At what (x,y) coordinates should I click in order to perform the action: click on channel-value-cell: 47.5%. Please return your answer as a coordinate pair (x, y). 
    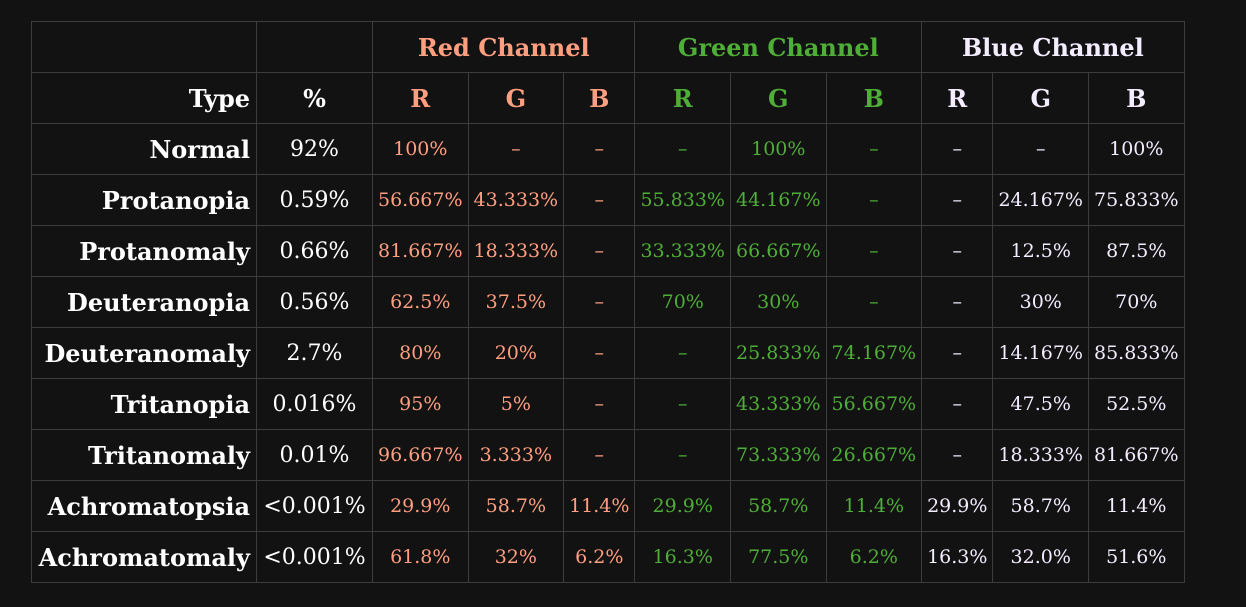
    Looking at the image, I should click on (1040, 404).